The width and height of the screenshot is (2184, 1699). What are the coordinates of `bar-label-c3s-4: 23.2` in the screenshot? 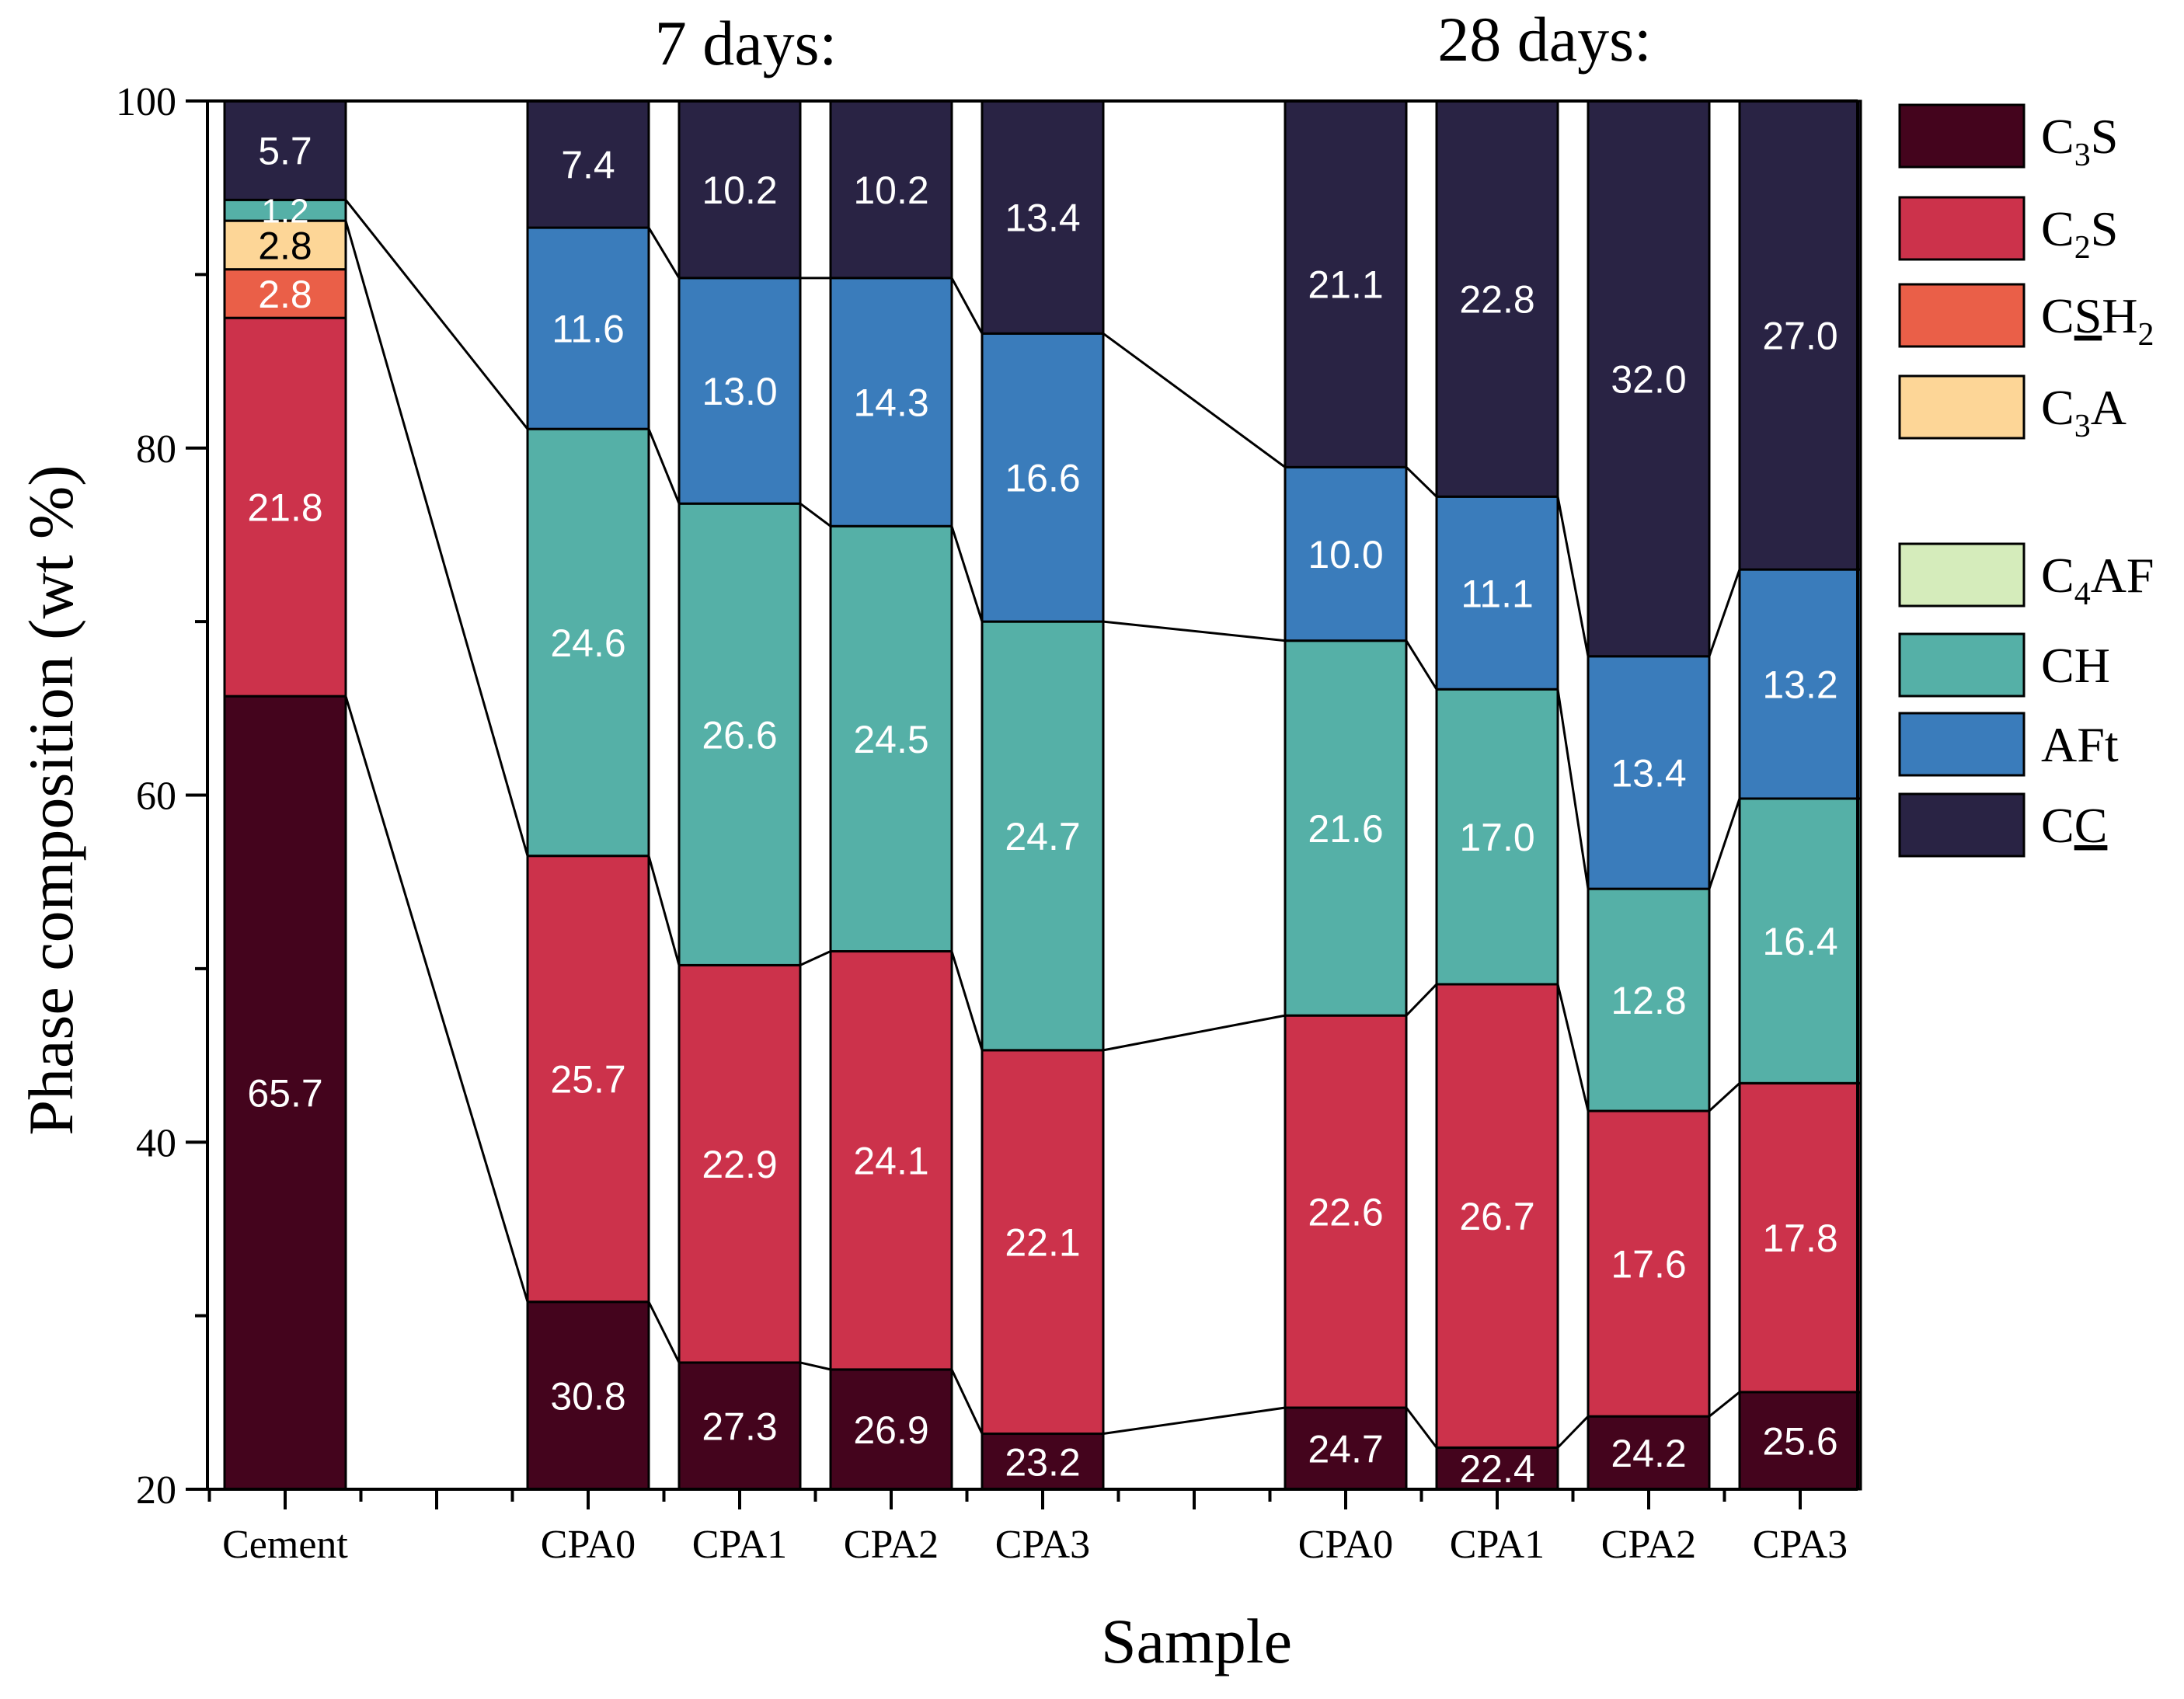 It's located at (1043, 1462).